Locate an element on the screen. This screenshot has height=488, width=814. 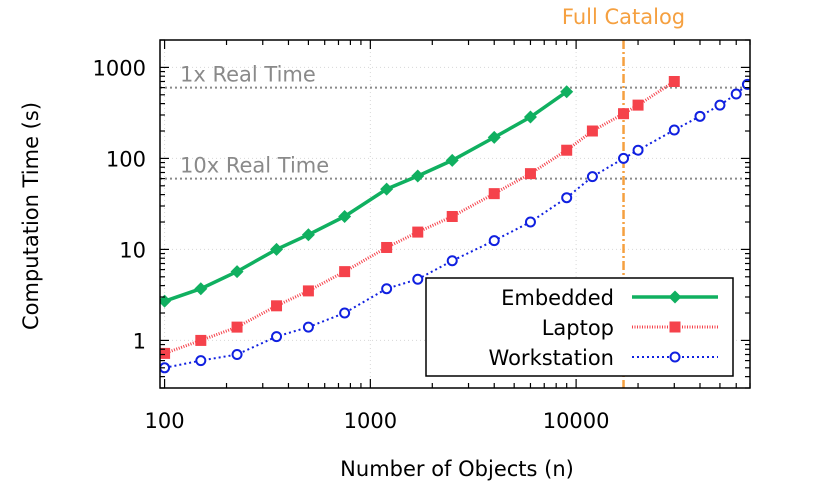
legend-entry-laptop: Laptop is located at coordinates (630, 328).